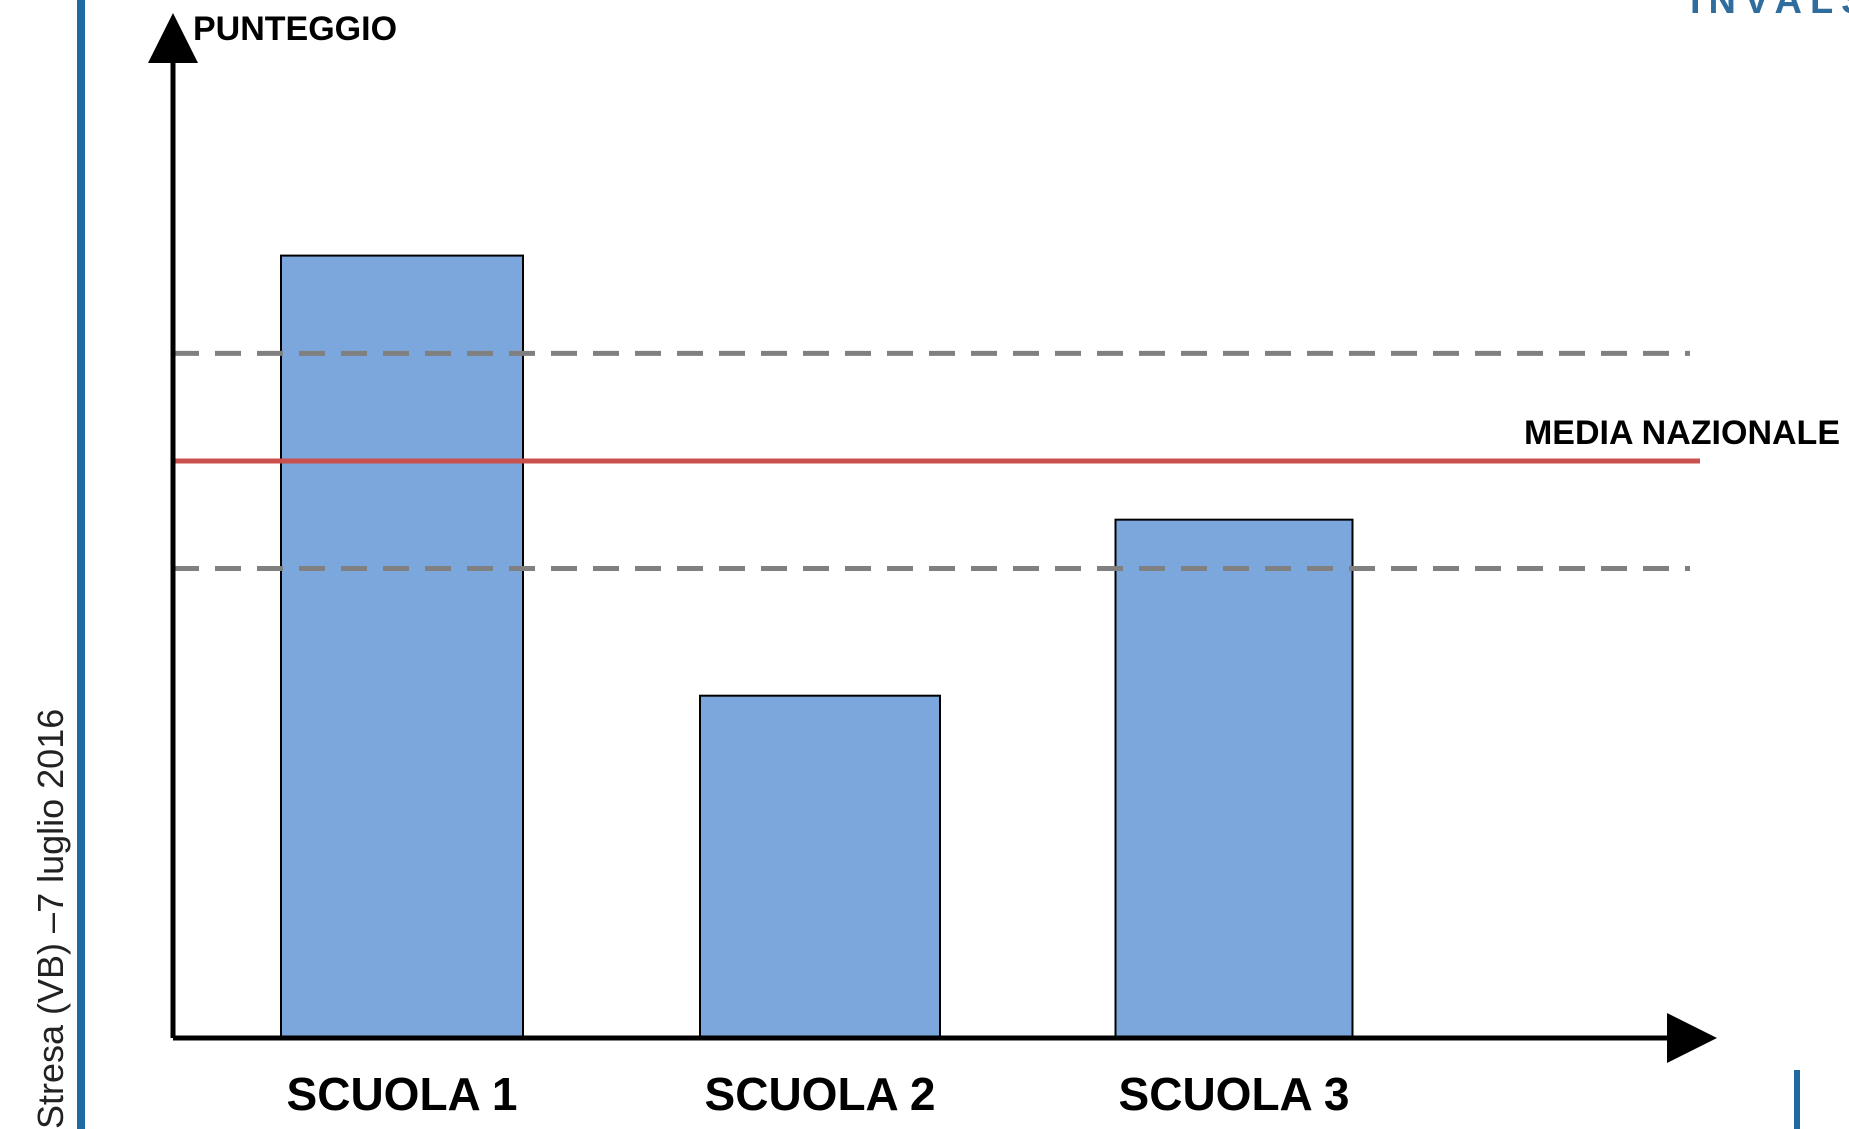 The height and width of the screenshot is (1129, 1849). What do you see at coordinates (1769, 11) in the screenshot?
I see `invalsi-logo: INVALSI` at bounding box center [1769, 11].